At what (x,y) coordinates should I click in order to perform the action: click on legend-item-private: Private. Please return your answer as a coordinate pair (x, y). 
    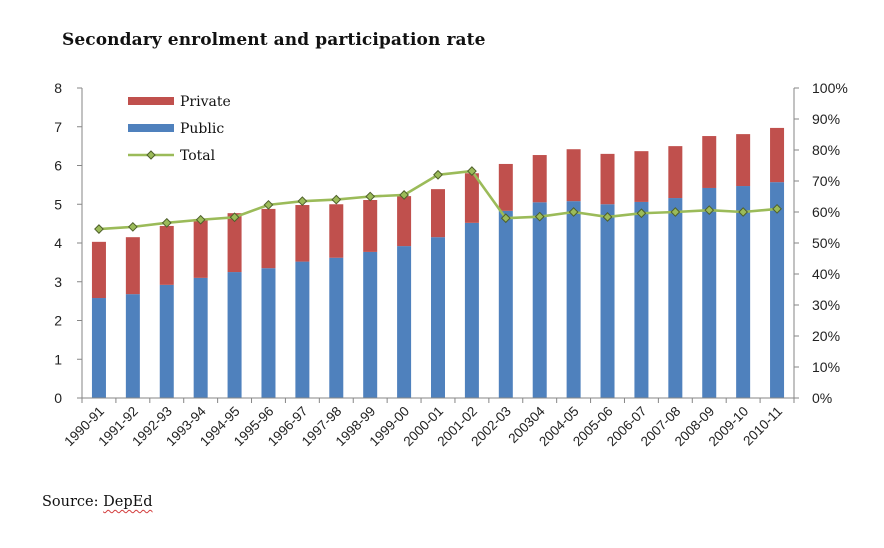
    Looking at the image, I should click on (179, 102).